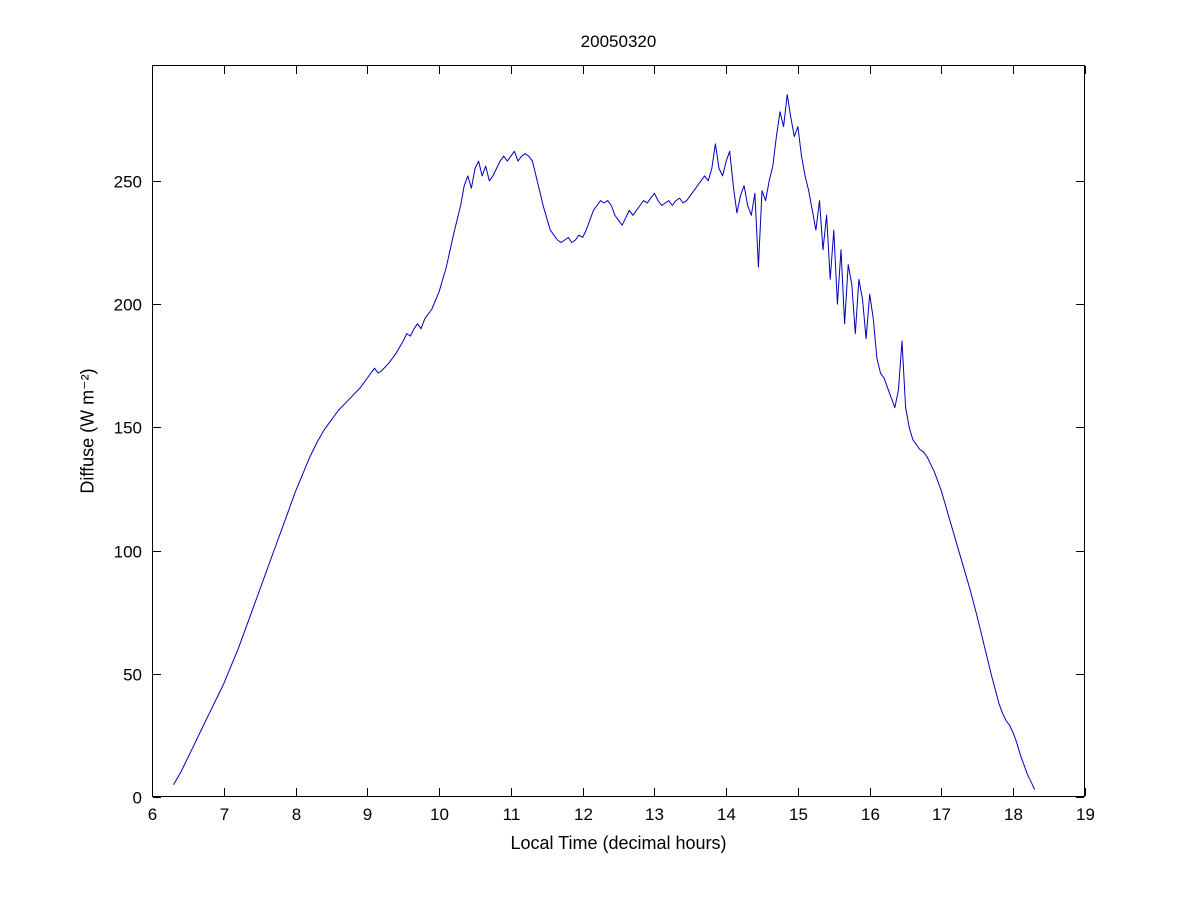 The height and width of the screenshot is (900, 1200). Describe the element at coordinates (128, 182) in the screenshot. I see `y-tick-label: 250` at that location.